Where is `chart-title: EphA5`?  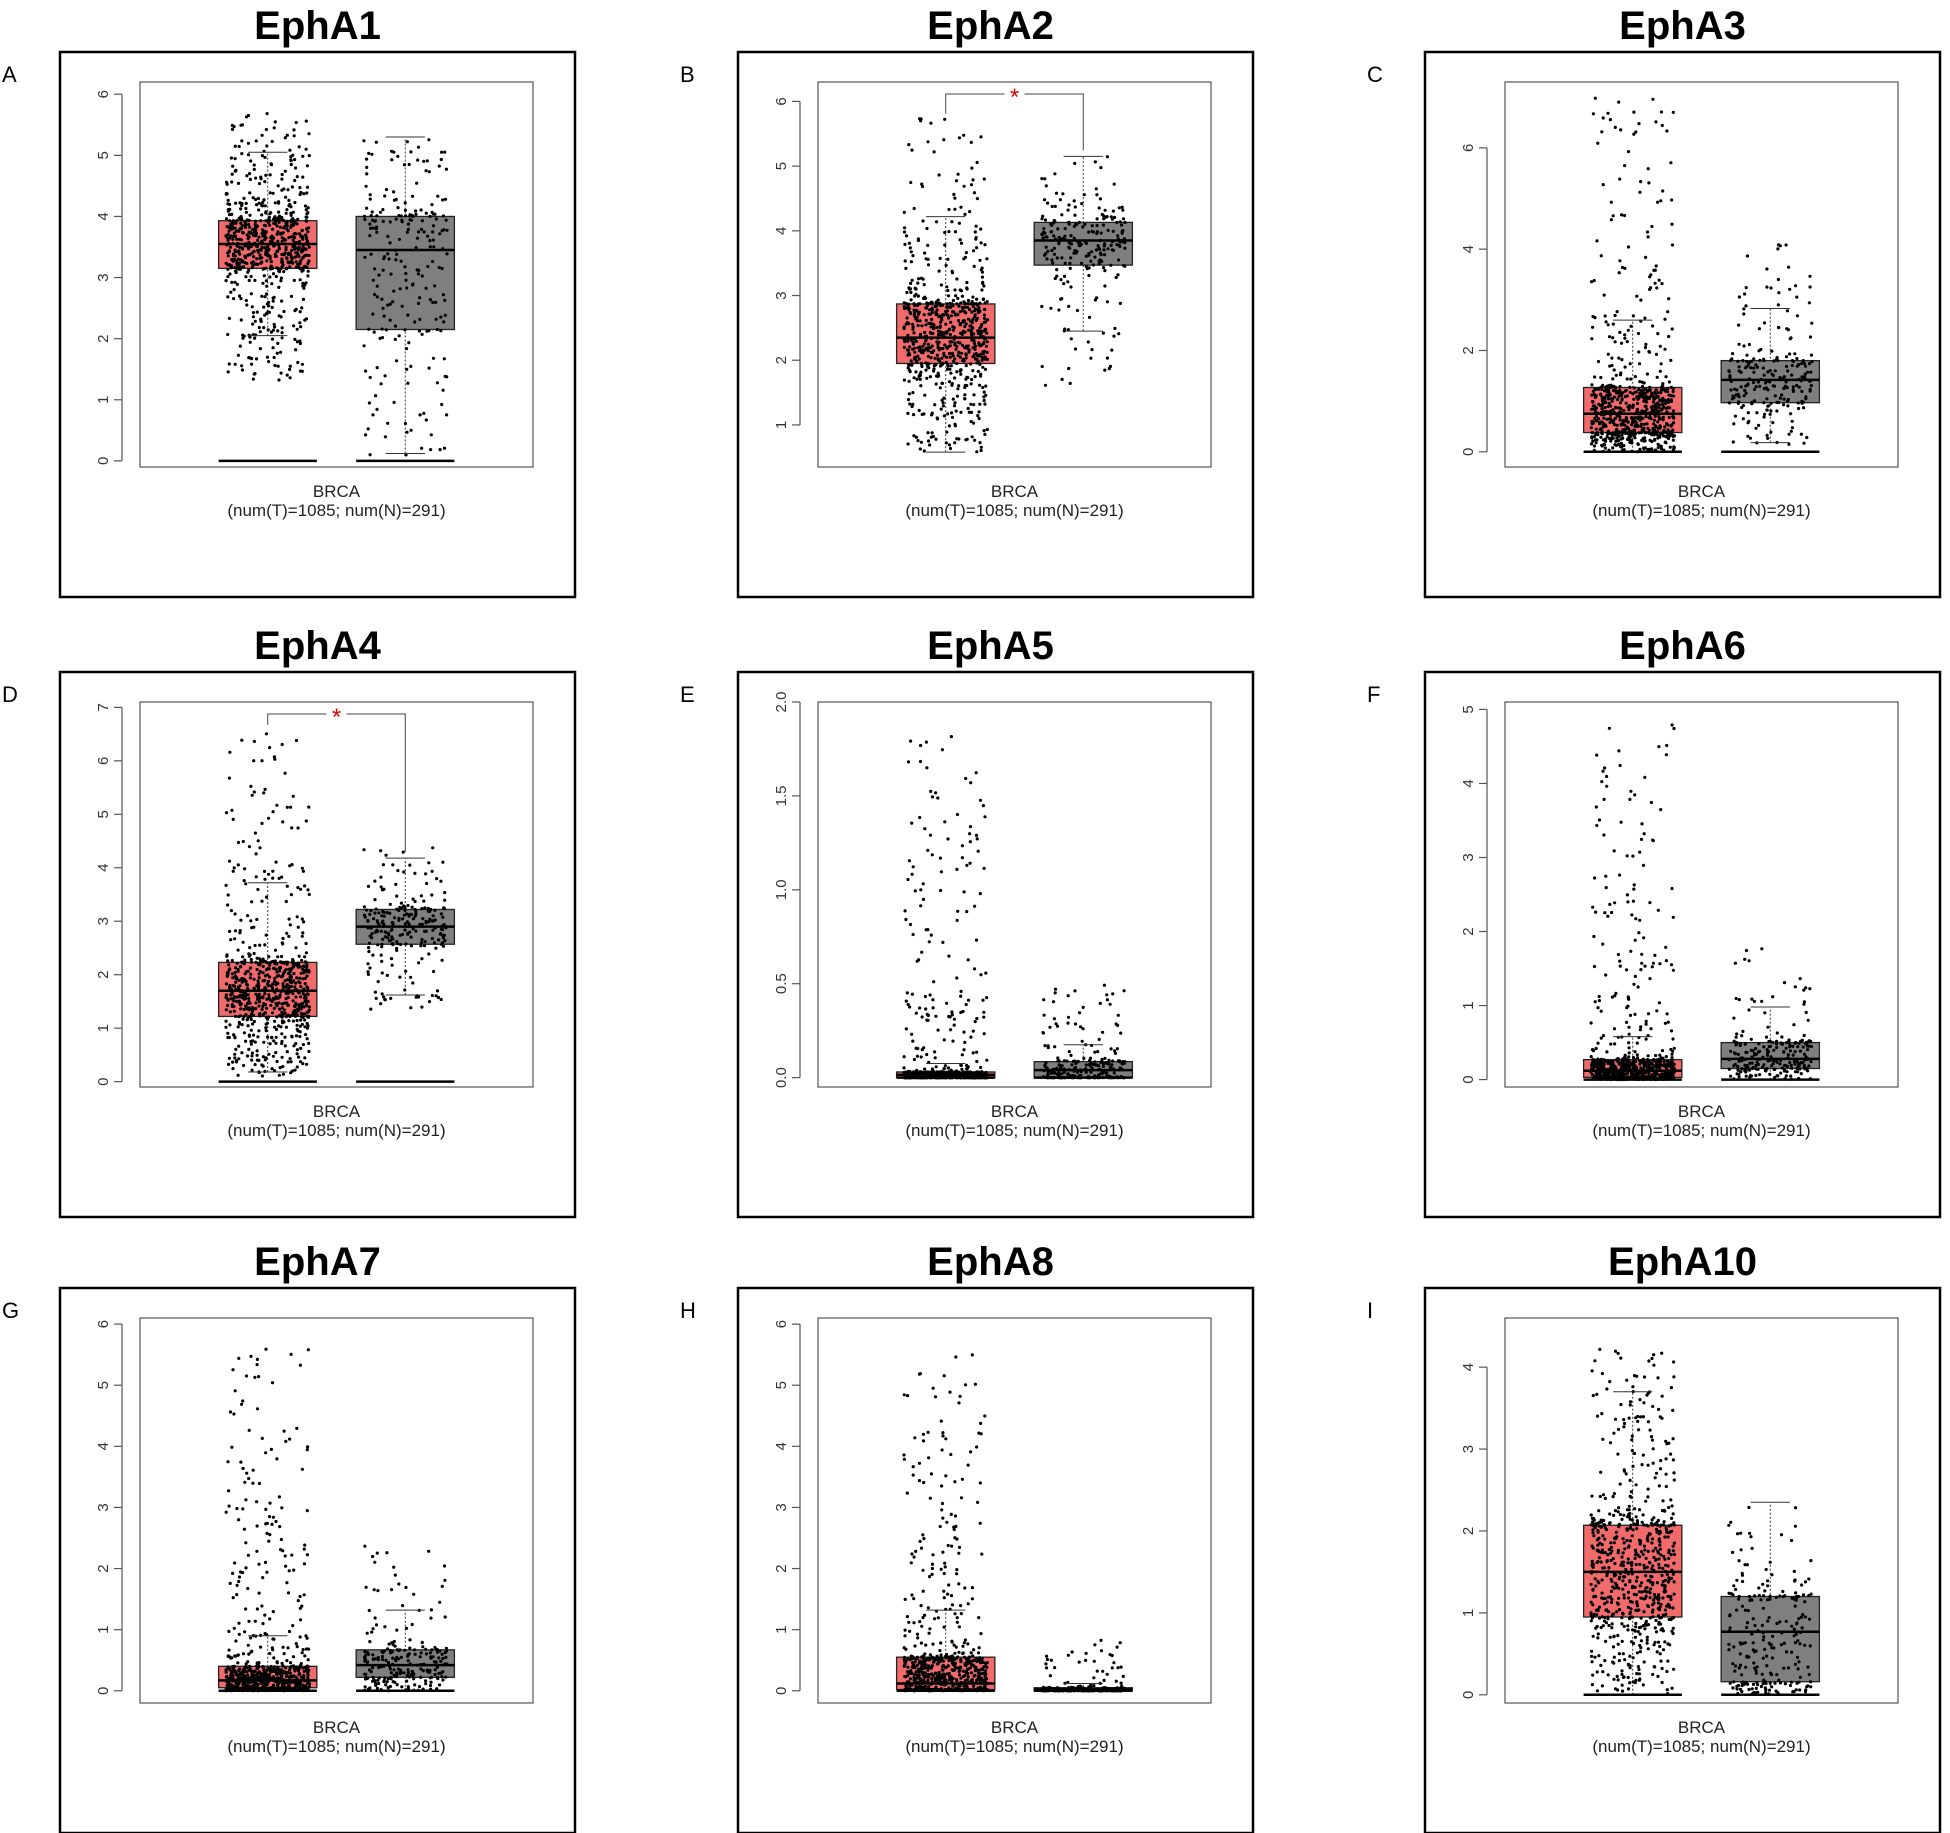 chart-title: EphA5 is located at coordinates (990, 646).